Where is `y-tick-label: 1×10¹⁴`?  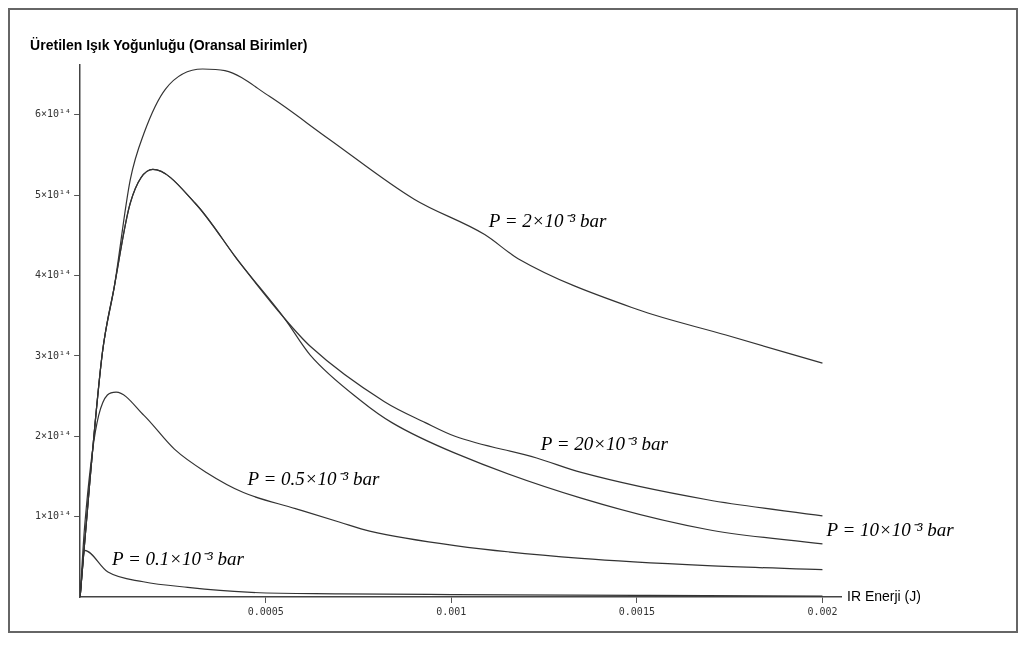 y-tick-label: 1×10¹⁴ is located at coordinates (53, 516).